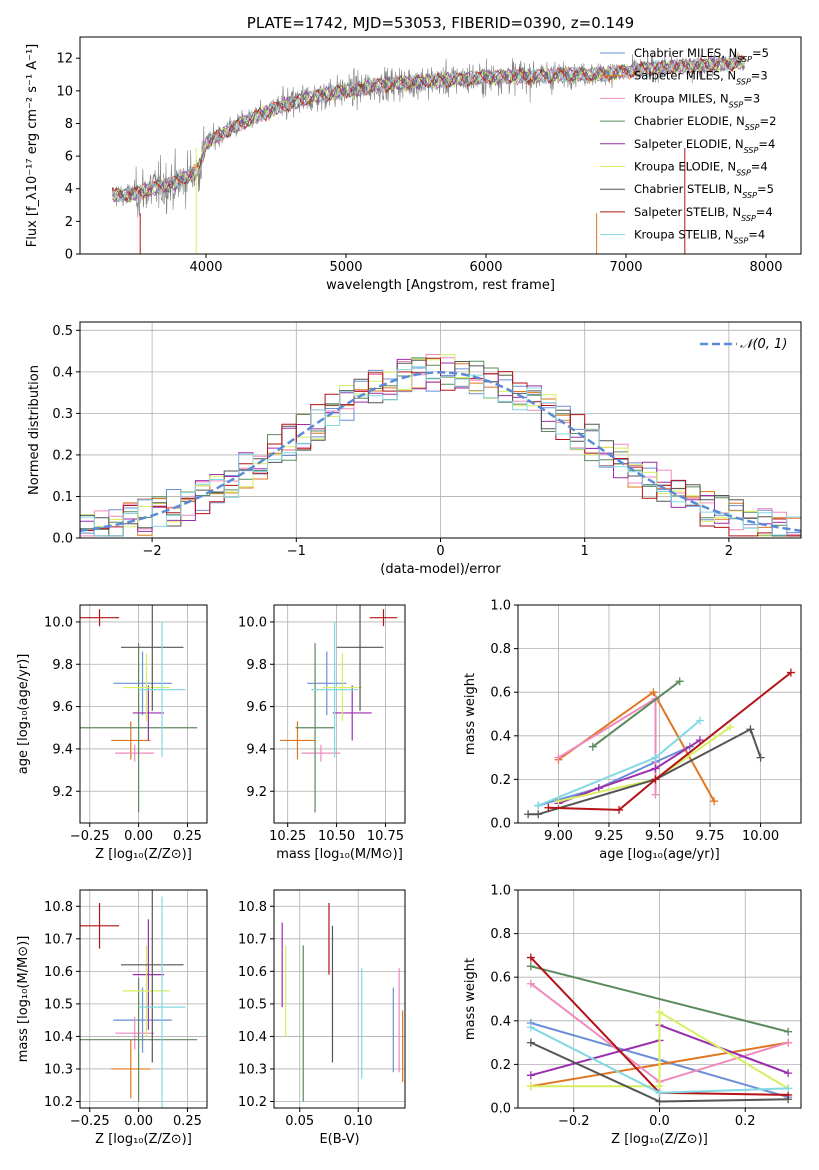  What do you see at coordinates (58, 907) in the screenshot?
I see `mass-vs-Z-ytick-label-6: 10.8` at bounding box center [58, 907].